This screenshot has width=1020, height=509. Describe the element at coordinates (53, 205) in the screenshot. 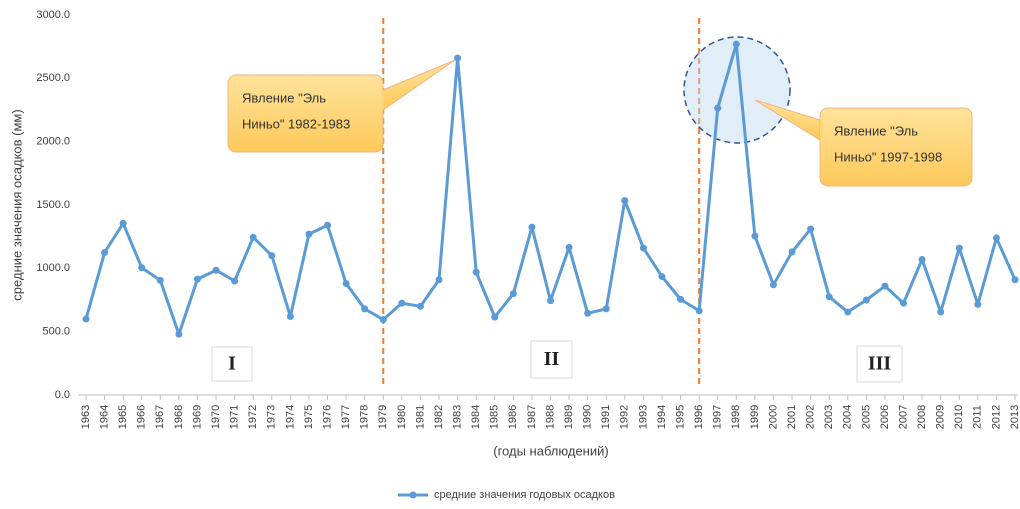

I see `y-tick-label: 1500.0` at that location.